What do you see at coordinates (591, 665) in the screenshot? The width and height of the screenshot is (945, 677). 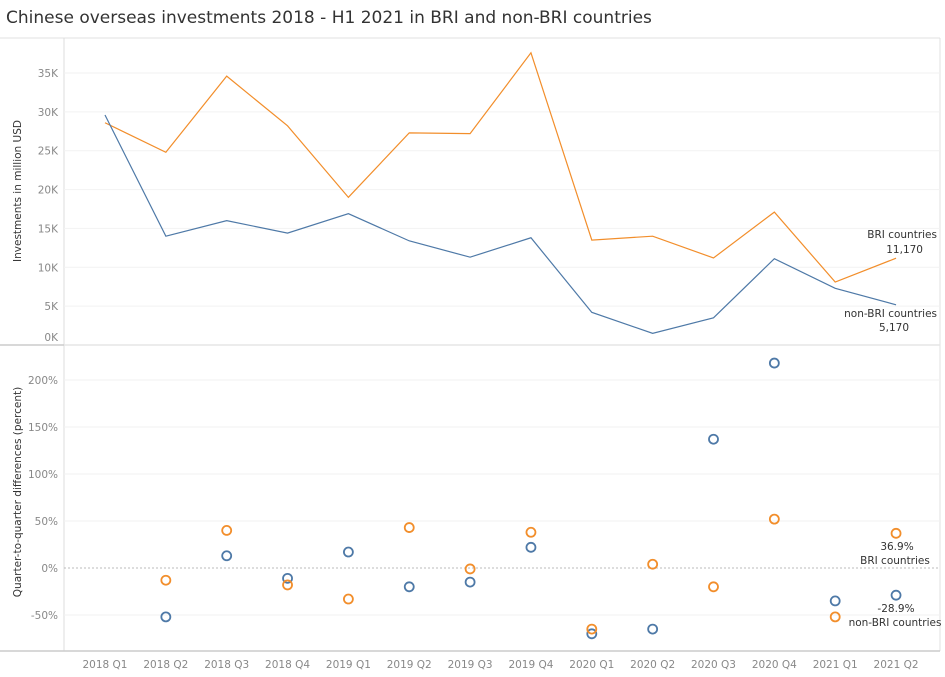 I see `x-tick-label: 2020 Q1` at bounding box center [591, 665].